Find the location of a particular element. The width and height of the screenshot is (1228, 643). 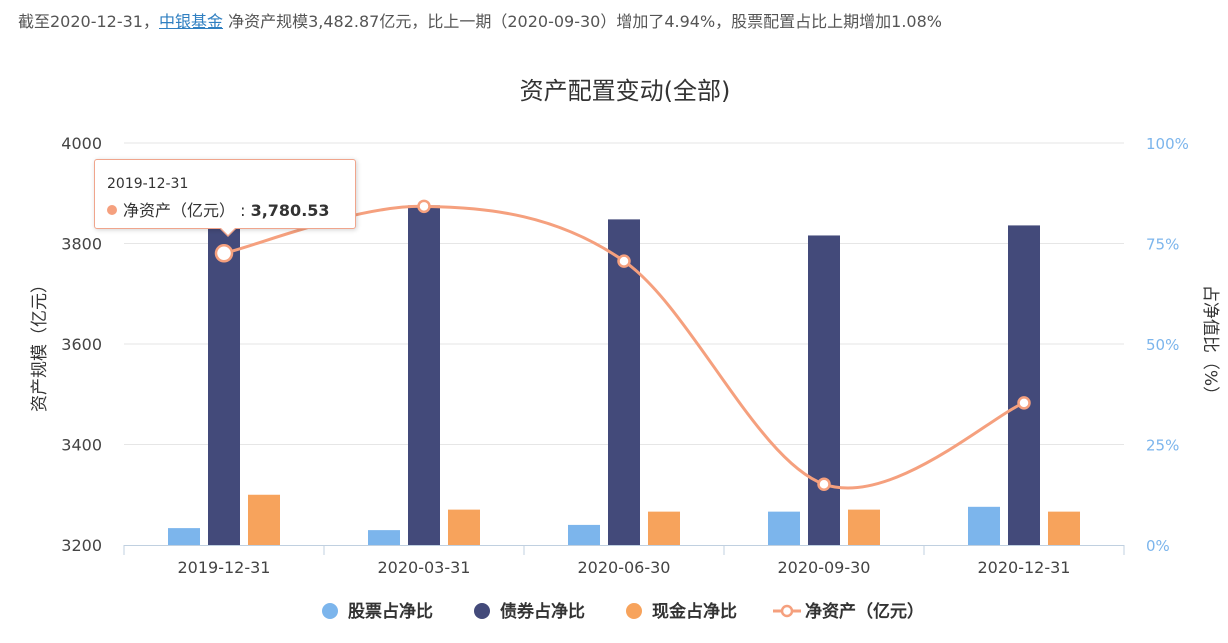

tooltip-value: 3,780.53 is located at coordinates (290, 210).